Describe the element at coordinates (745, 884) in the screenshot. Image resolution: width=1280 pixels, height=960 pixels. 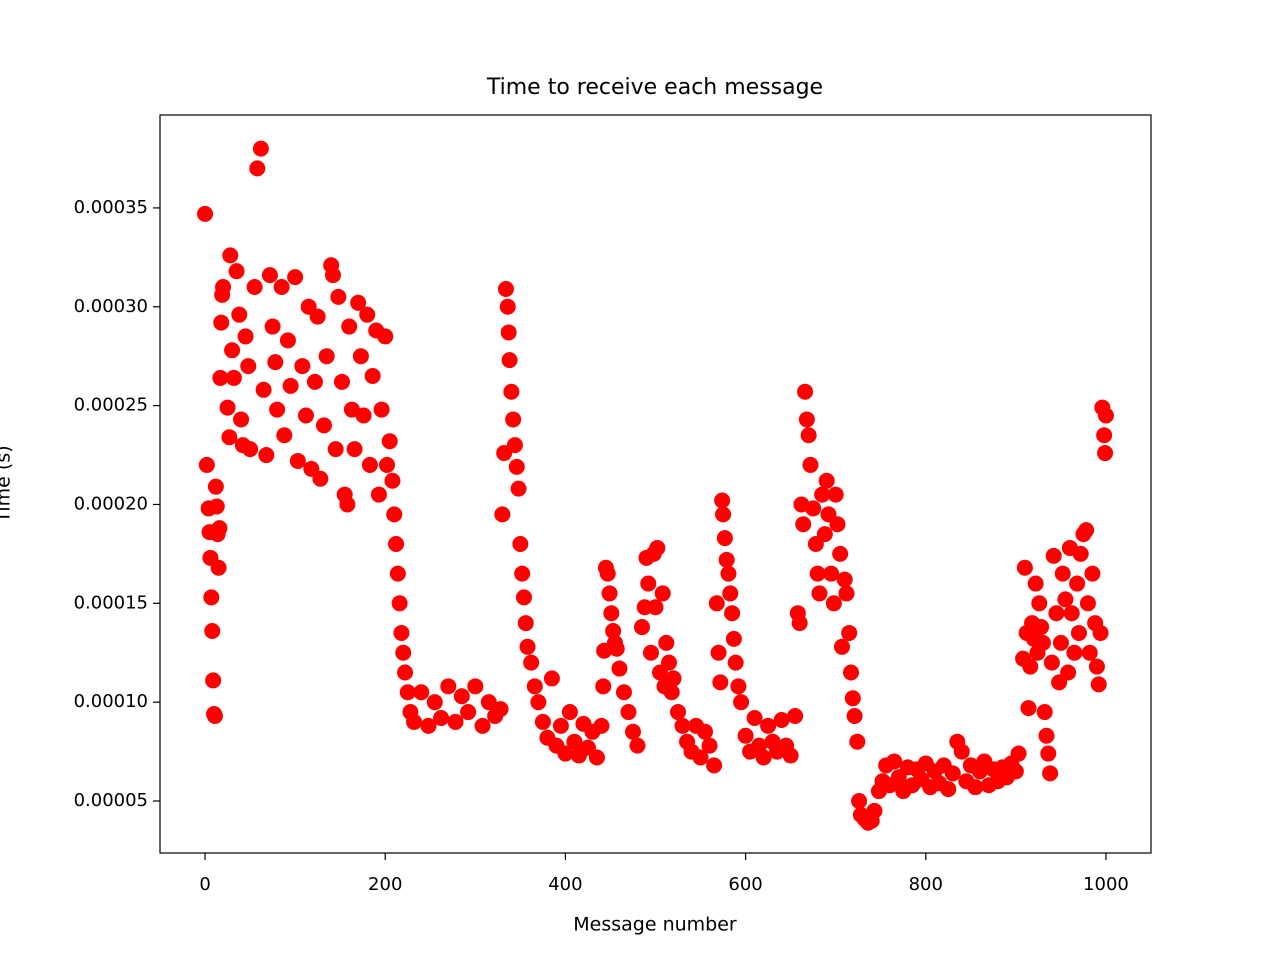
I see `x-tick-label: 600` at that location.